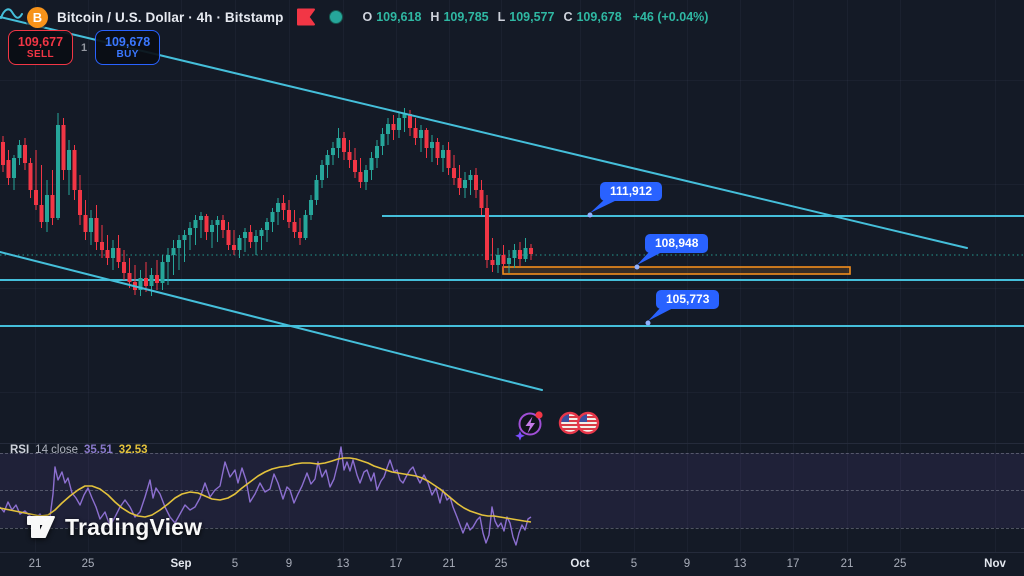 The height and width of the screenshot is (576, 1024). Describe the element at coordinates (336, 17) in the screenshot. I see `market-status-dot` at that location.